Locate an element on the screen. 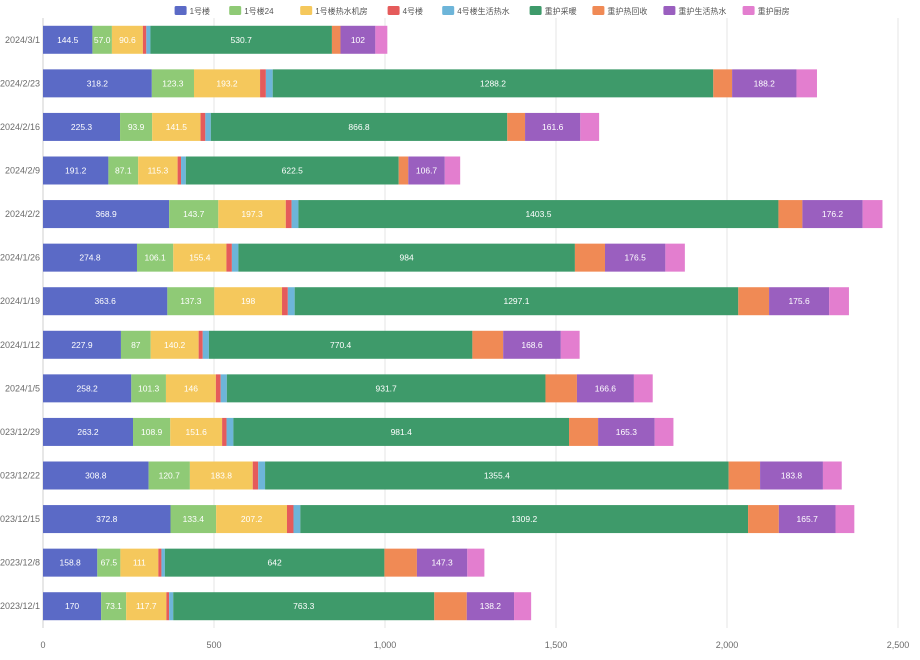  legend-item-label: 1号楼 is located at coordinates (200, 11).